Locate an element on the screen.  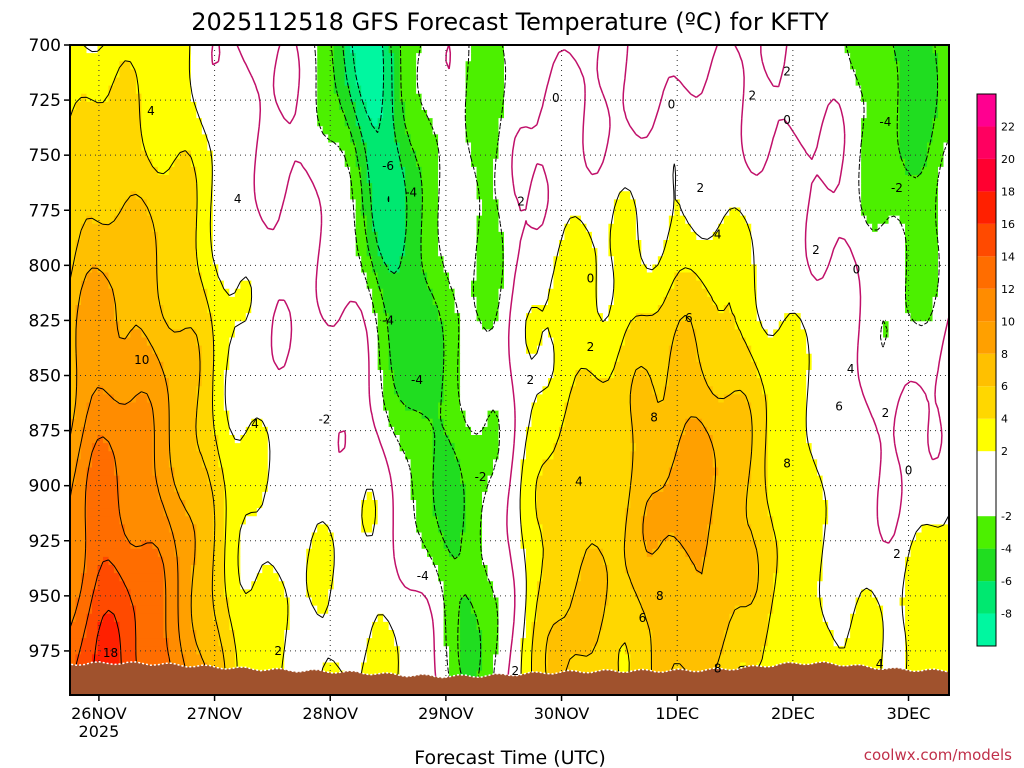
x-tick-label: 2DEC is located at coordinates (793, 713).